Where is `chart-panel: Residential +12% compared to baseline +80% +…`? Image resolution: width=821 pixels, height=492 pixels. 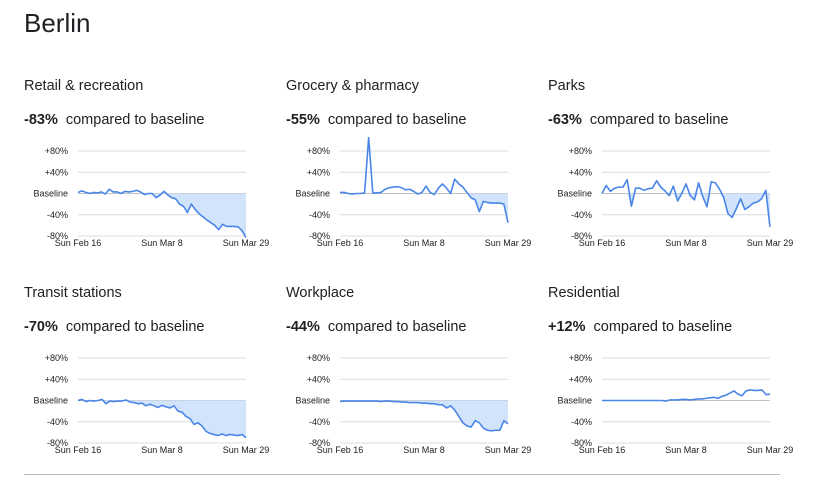 chart-panel: Residential +12% compared to baseline +80% +… is located at coordinates (679, 388).